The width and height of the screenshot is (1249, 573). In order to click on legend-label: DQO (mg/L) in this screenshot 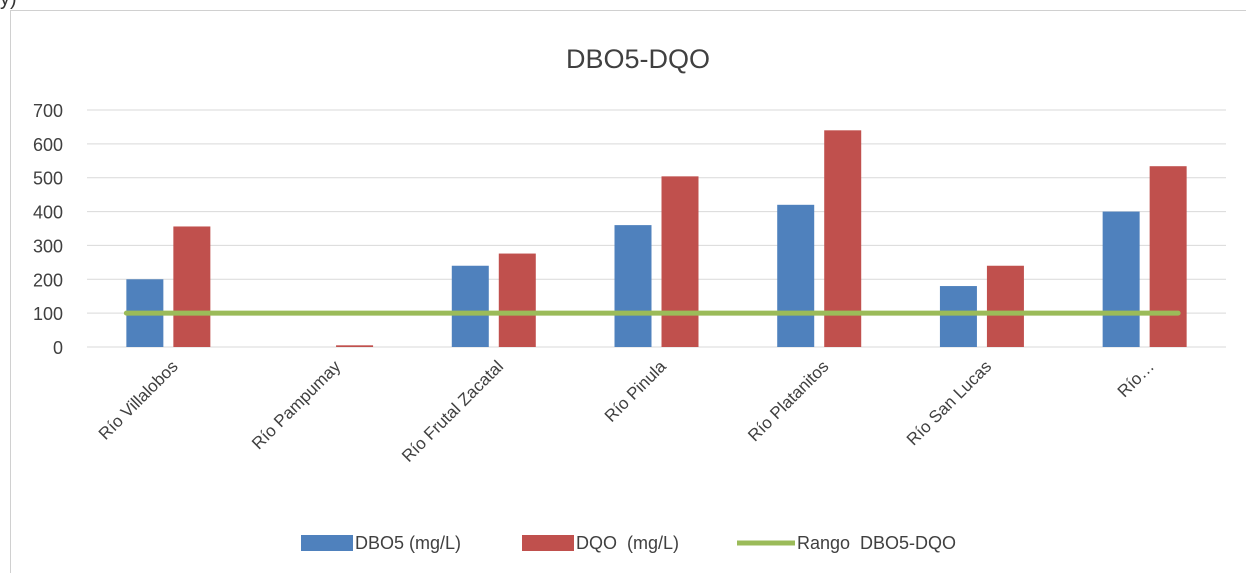, I will do `click(627, 543)`.